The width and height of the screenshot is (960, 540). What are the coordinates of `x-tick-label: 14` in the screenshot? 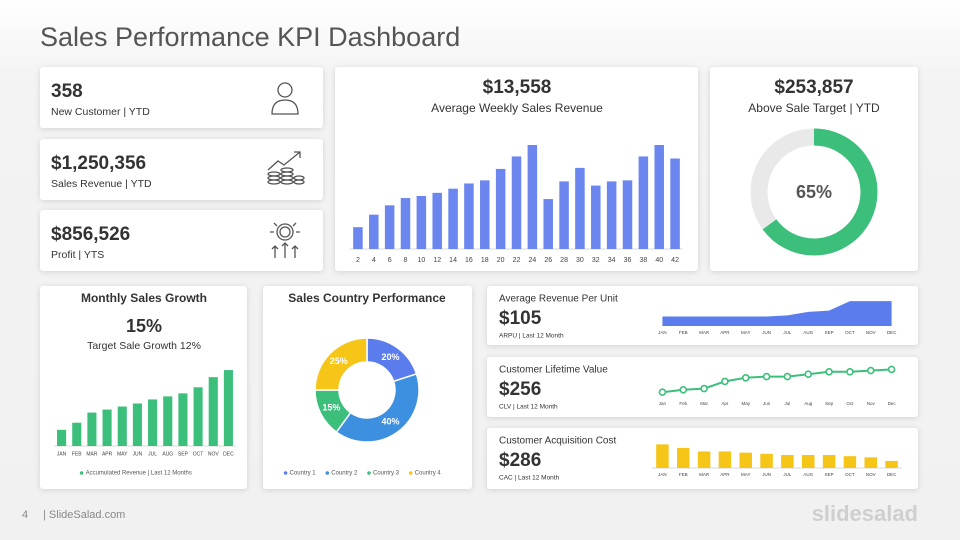 It's located at (453, 260).